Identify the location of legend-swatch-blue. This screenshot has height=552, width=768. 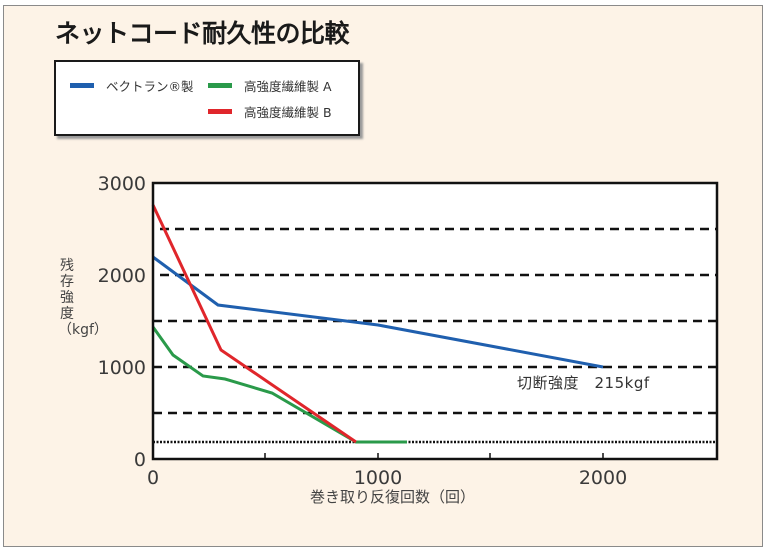
(82, 85).